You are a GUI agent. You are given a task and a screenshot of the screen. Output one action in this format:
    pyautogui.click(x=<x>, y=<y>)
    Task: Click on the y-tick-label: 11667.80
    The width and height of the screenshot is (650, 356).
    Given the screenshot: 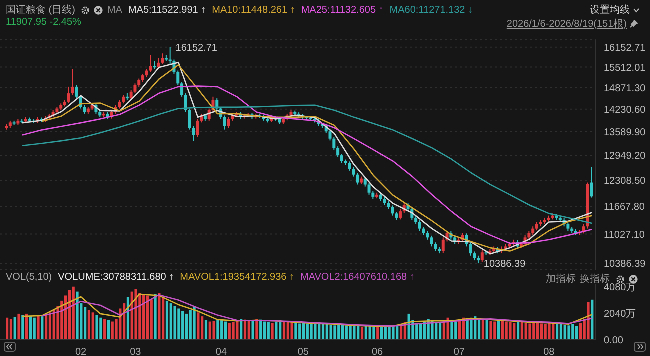 What is the action you would take?
    pyautogui.click(x=625, y=208)
    